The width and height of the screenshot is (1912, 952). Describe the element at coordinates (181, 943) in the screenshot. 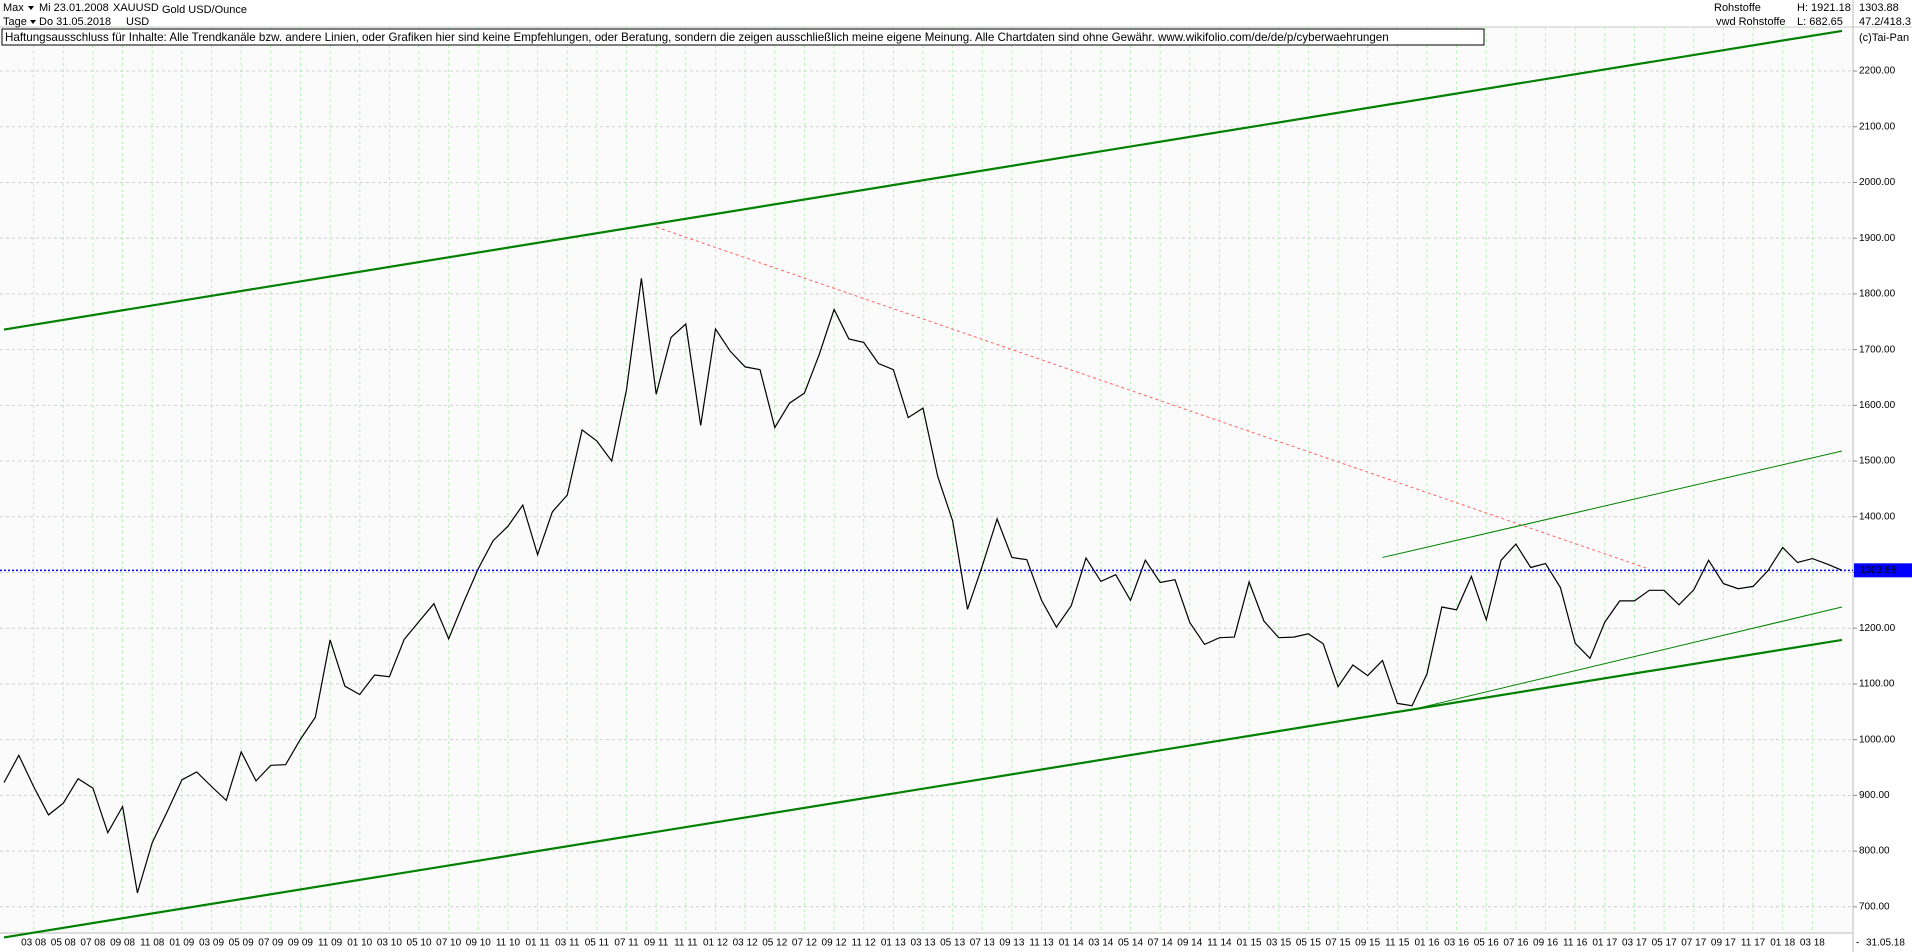

I see `x-tick-label: 01 09` at that location.